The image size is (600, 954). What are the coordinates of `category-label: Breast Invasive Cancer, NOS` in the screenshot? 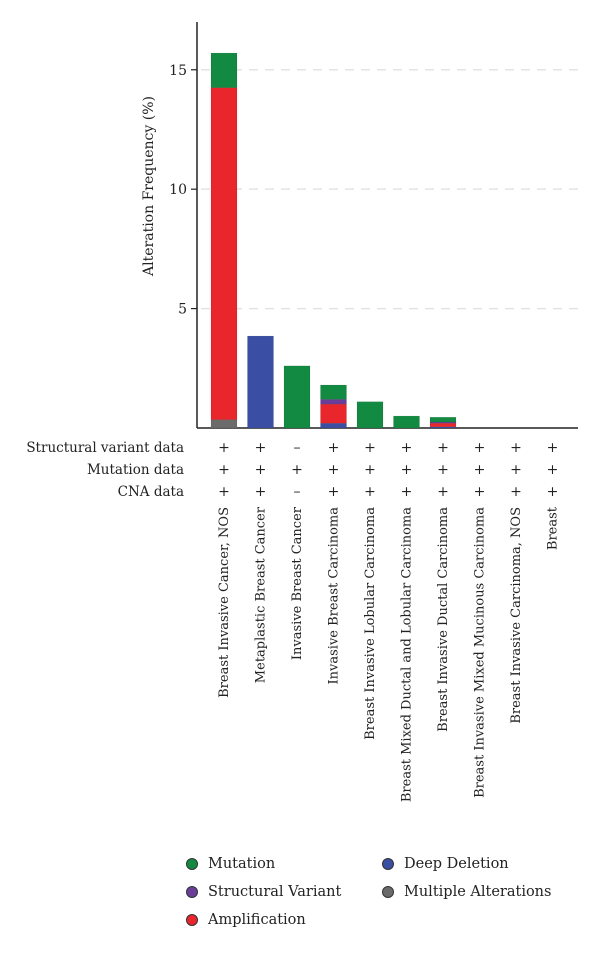 It's located at (224, 602).